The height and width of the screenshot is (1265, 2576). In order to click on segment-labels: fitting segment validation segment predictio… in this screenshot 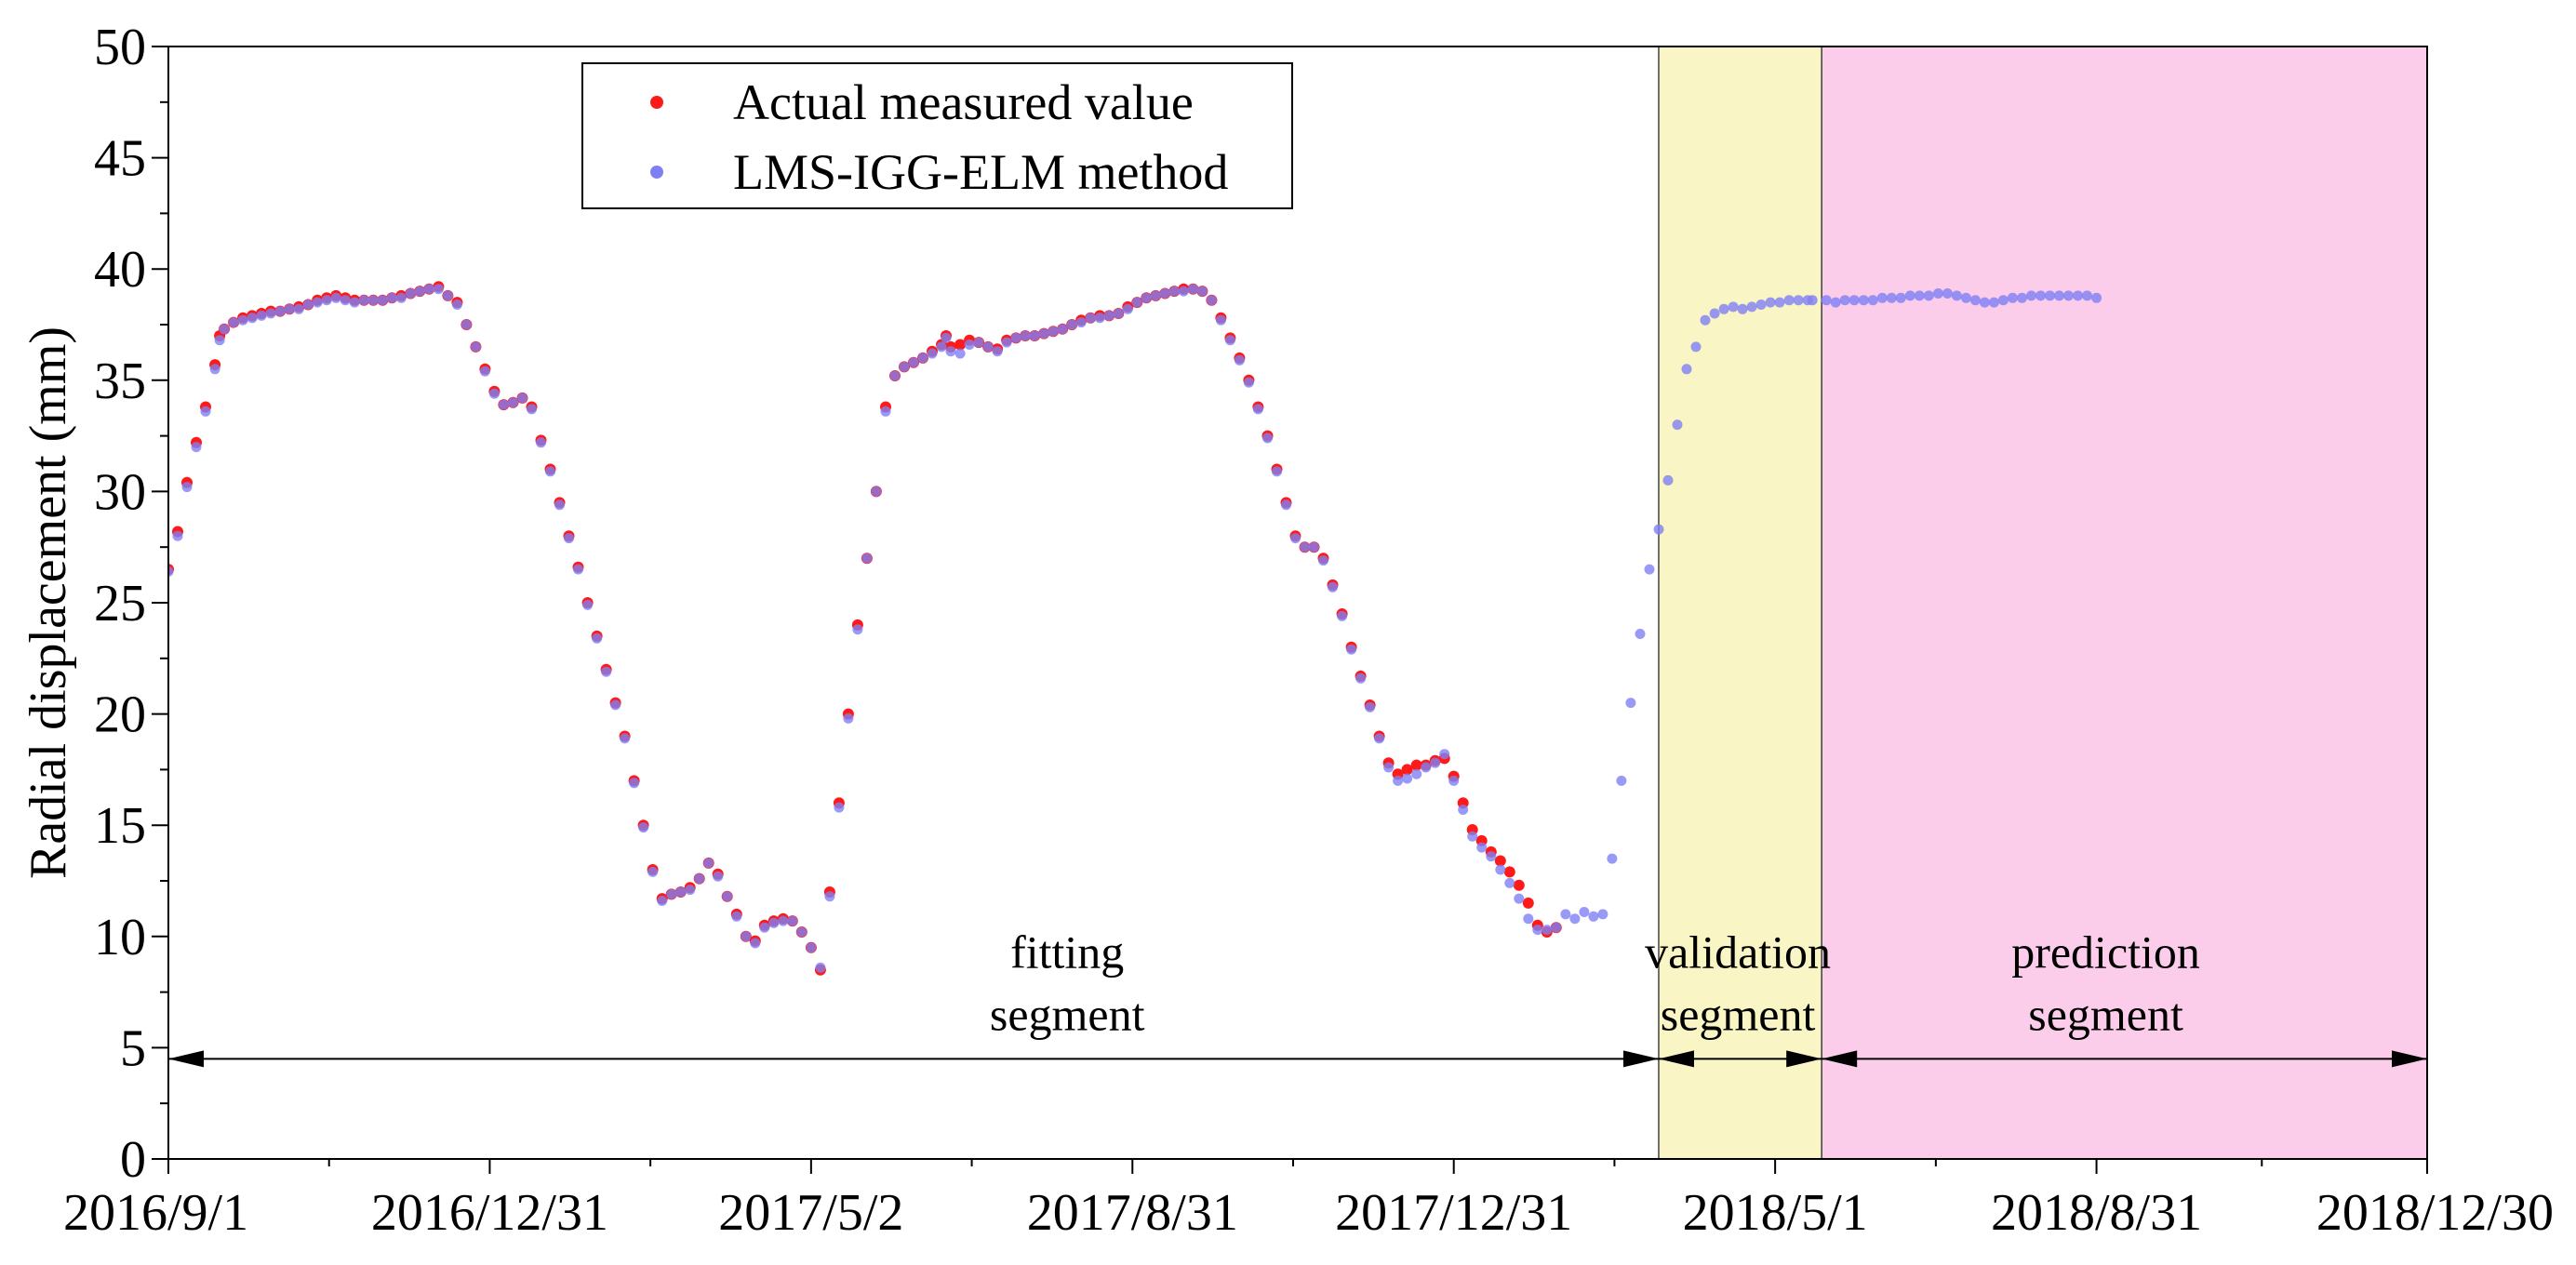, I will do `click(1595, 983)`.